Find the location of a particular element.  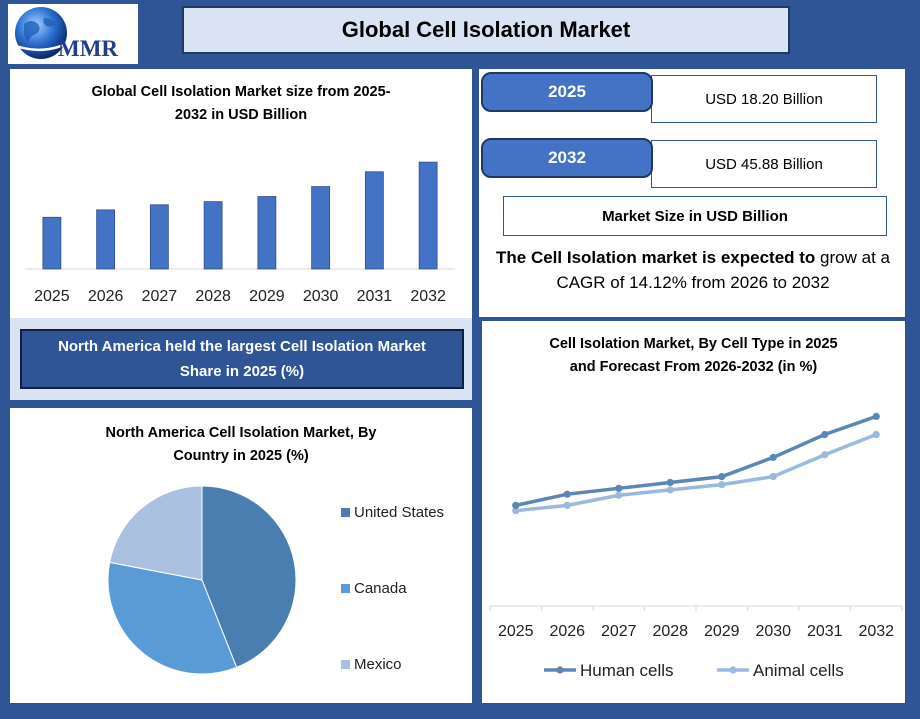

logo: MMR is located at coordinates (73, 34).